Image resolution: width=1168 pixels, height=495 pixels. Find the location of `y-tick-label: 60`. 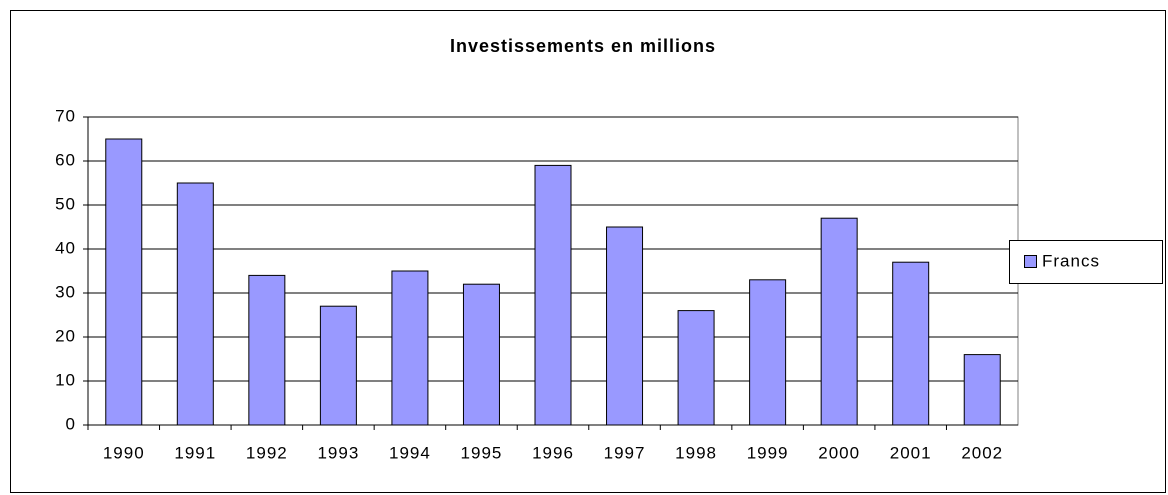

y-tick-label: 60 is located at coordinates (65, 159).